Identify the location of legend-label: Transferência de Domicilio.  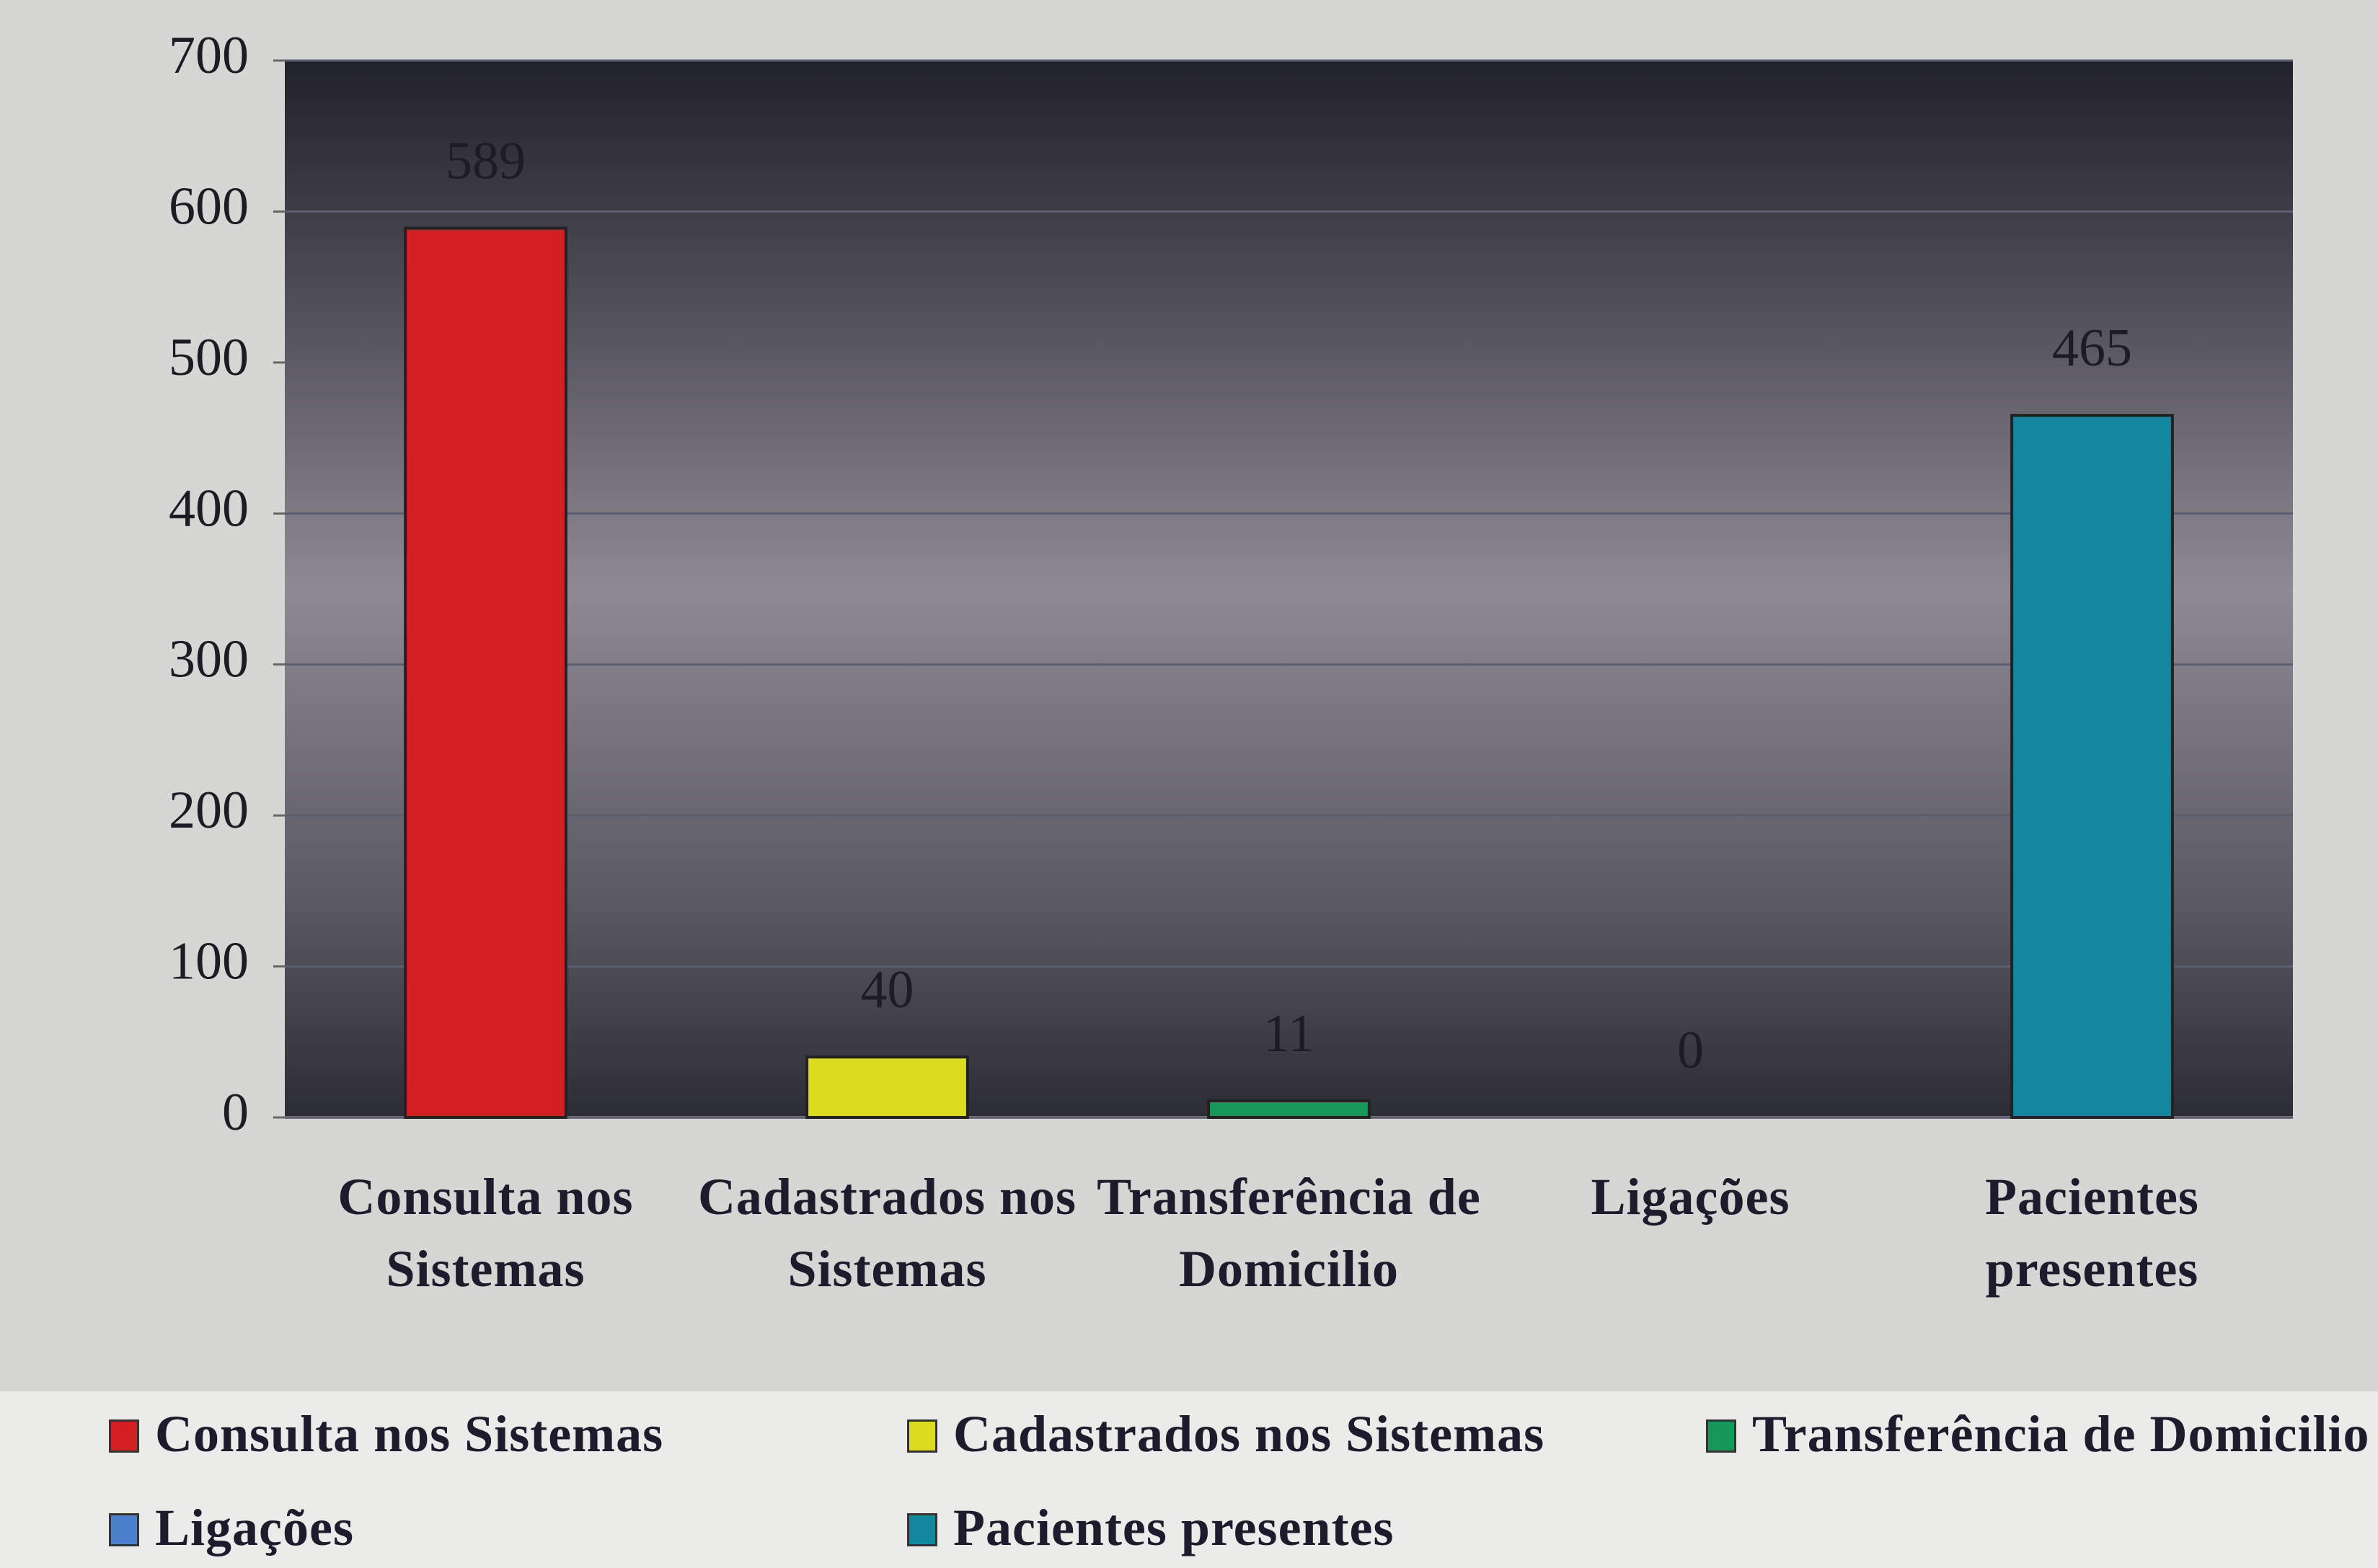
(2061, 1434).